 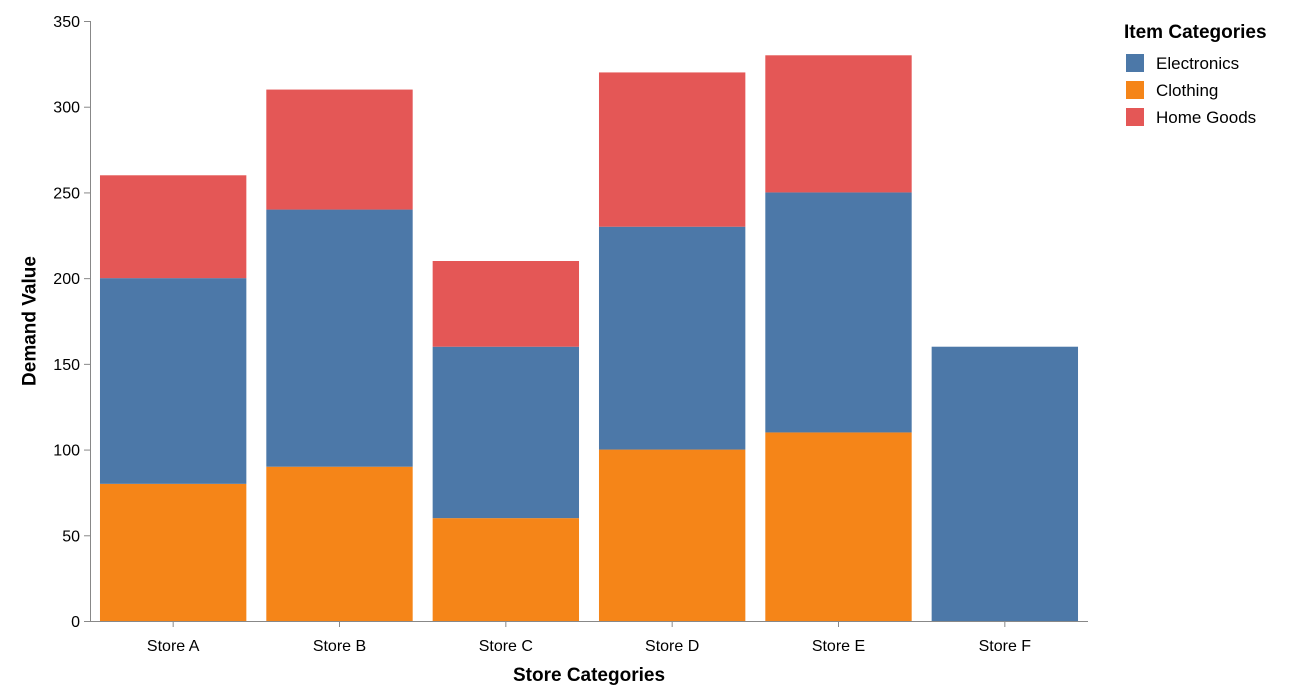 I want to click on y-tick-label: 50, so click(x=71, y=536).